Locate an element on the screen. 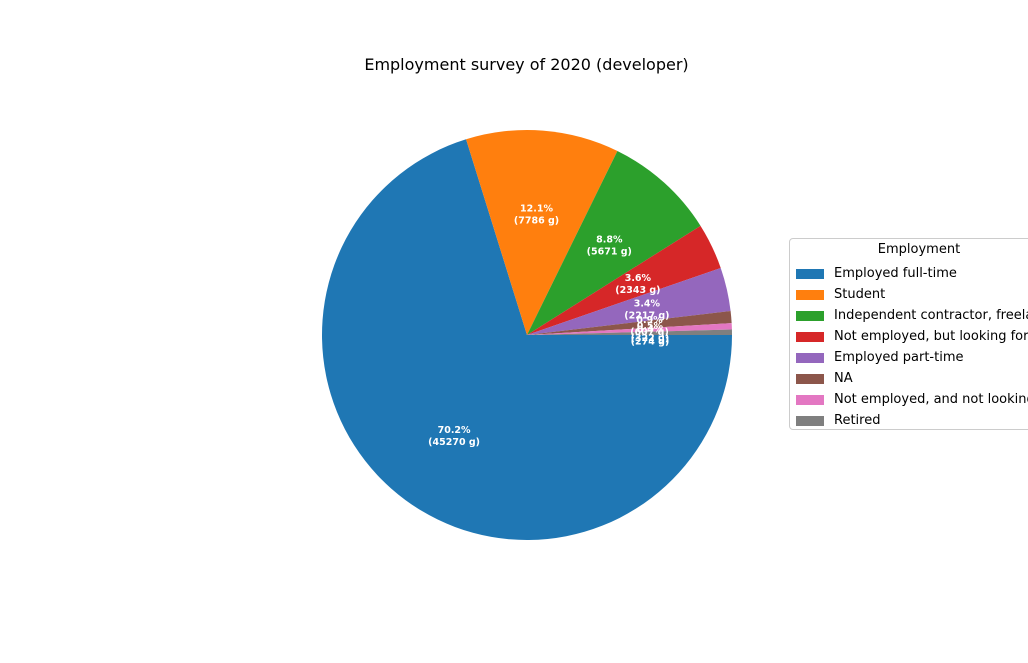 This screenshot has height=663, width=1028. legend-item-5: NA is located at coordinates (912, 378).